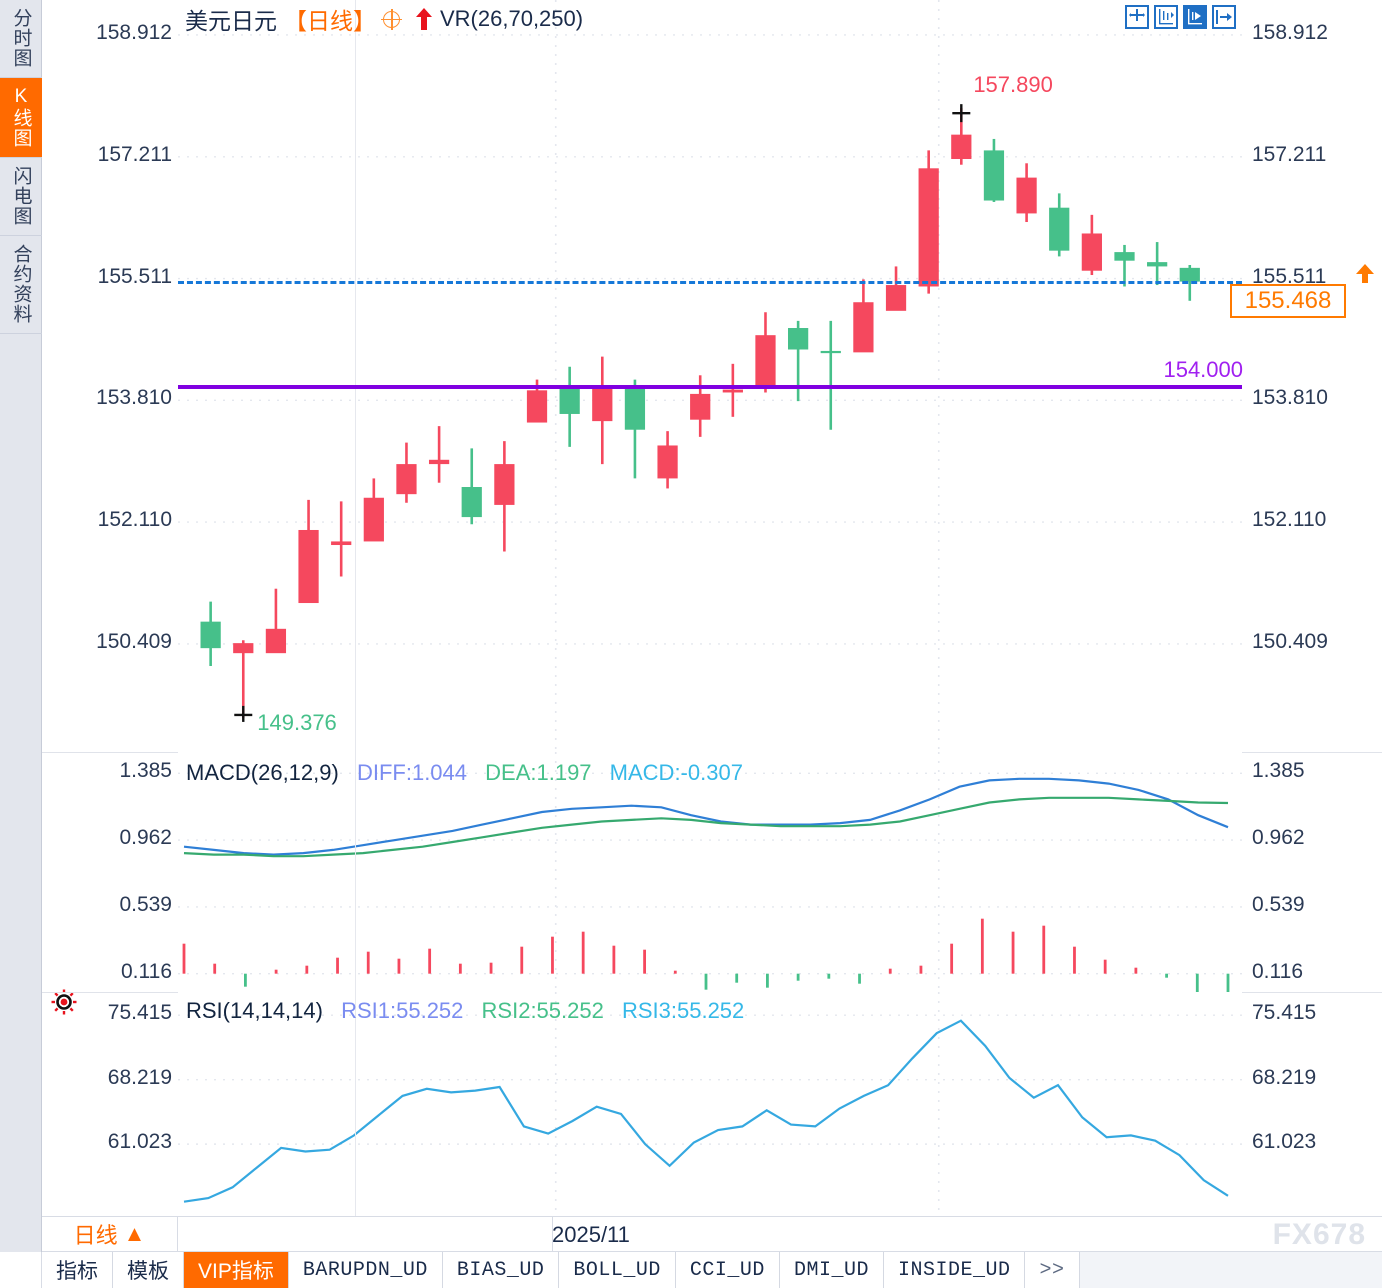 This screenshot has height=1288, width=1382. Describe the element at coordinates (1319, 1234) in the screenshot. I see `watermark: FX678` at that location.